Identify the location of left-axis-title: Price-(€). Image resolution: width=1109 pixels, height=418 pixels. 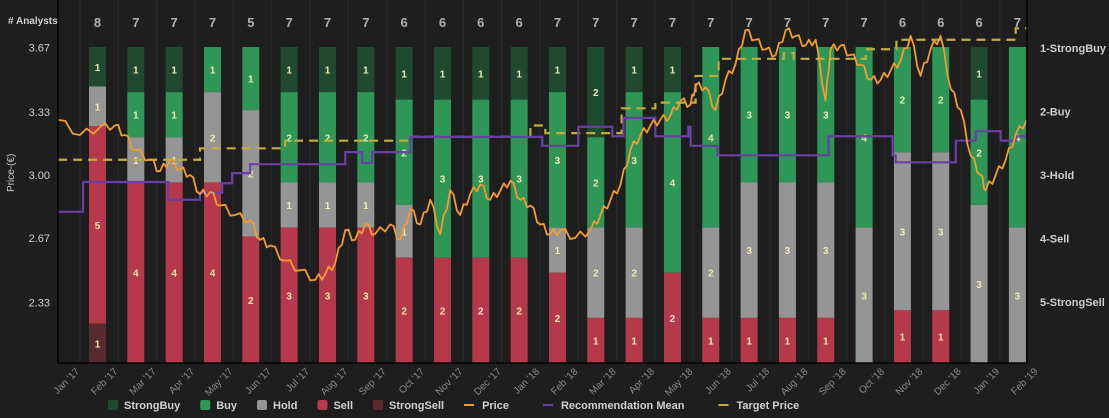
(11, 173).